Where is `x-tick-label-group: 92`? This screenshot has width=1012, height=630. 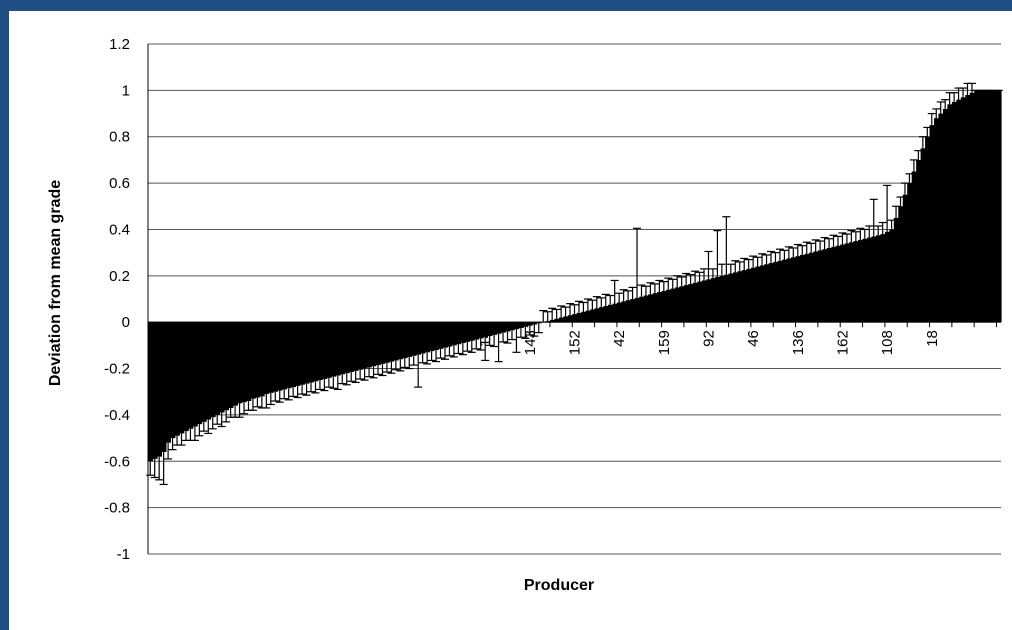 x-tick-label-group: 92 is located at coordinates (708, 338).